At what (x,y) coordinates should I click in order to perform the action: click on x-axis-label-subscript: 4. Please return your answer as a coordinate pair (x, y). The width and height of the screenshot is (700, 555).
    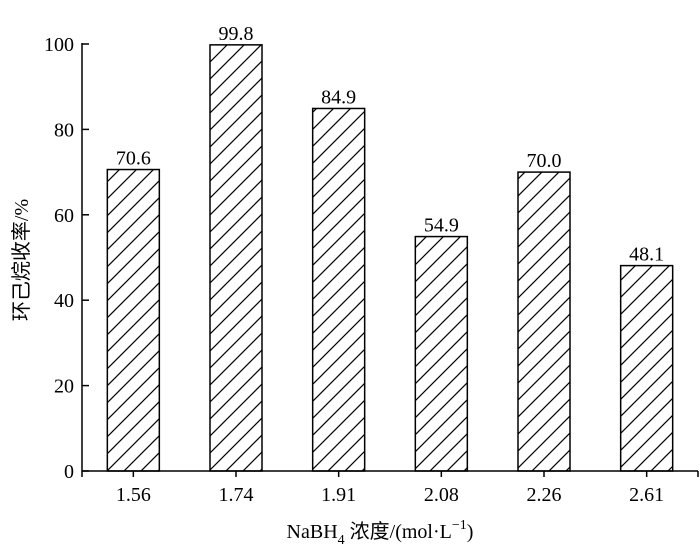
    Looking at the image, I should click on (341, 540).